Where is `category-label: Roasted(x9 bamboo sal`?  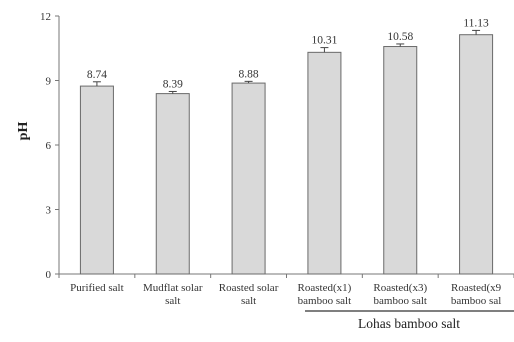 category-label: Roasted(x9 bamboo sal is located at coordinates (476, 294).